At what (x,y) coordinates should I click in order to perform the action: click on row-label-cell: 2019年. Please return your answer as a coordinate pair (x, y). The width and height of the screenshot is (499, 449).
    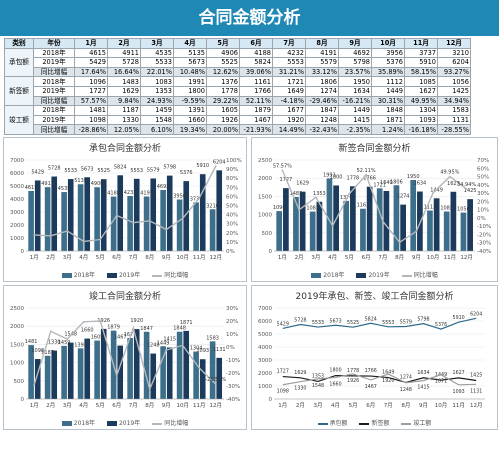
    Looking at the image, I should click on (54, 62).